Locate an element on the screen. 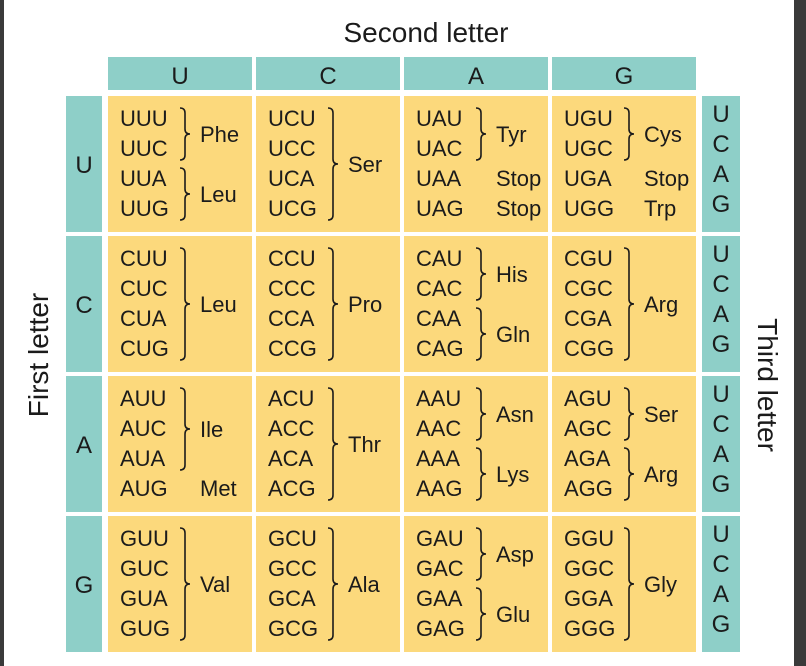  amino-acid-label: Pro is located at coordinates (365, 304).